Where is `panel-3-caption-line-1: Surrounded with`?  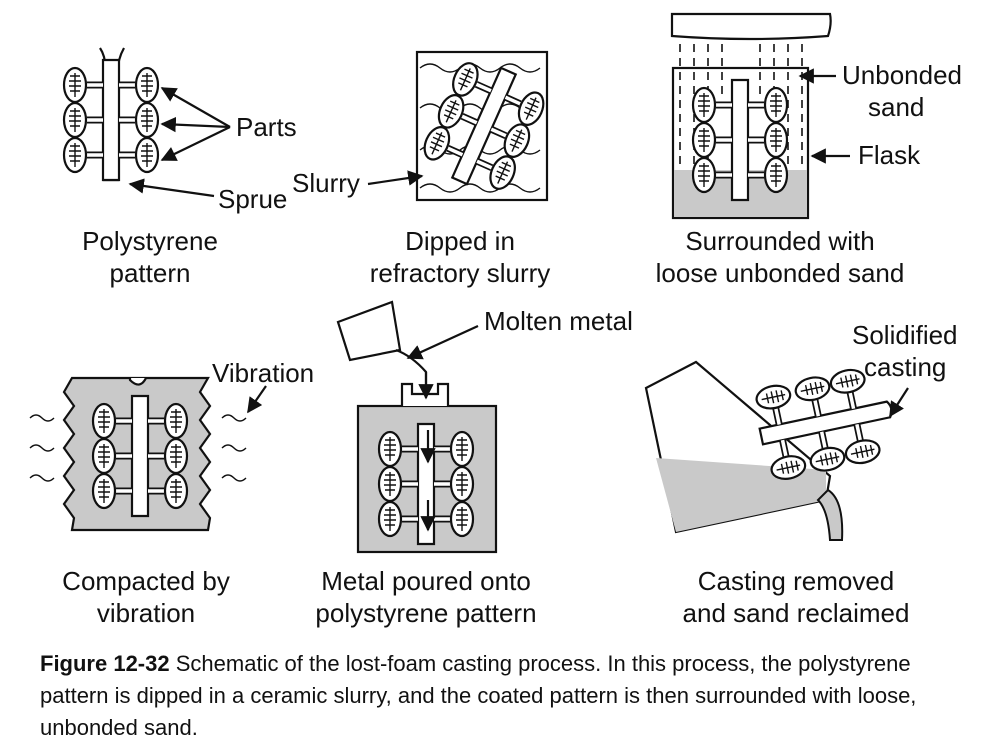 panel-3-caption-line-1: Surrounded with is located at coordinates (779, 241).